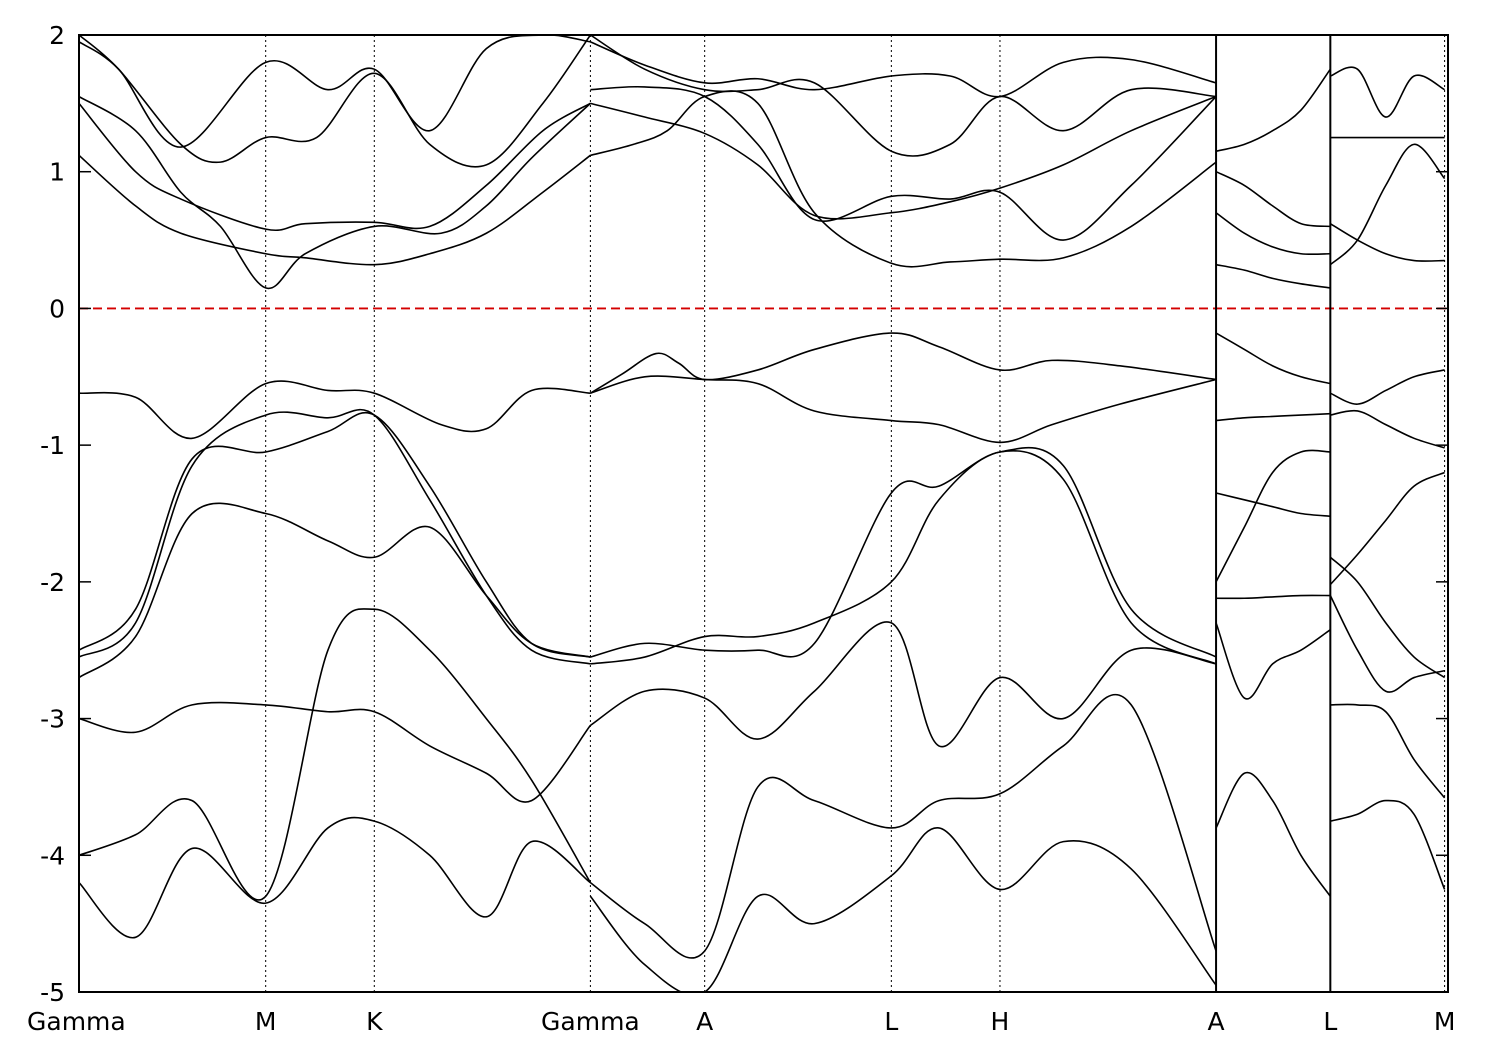 This screenshot has height=1050, width=1500. I want to click on y-tick-label: 1, so click(57, 172).